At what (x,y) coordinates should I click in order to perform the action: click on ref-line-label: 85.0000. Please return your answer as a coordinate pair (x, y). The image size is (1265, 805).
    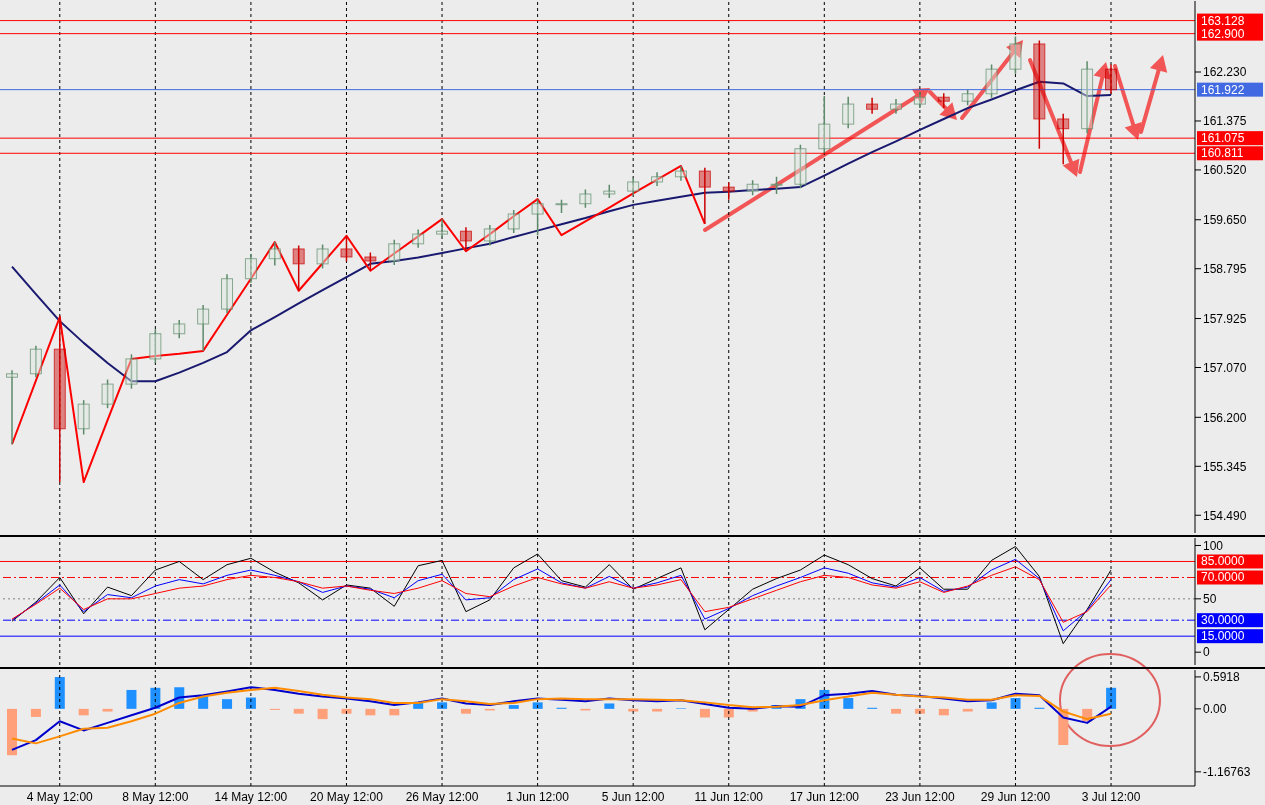
    Looking at the image, I should click on (1223, 561).